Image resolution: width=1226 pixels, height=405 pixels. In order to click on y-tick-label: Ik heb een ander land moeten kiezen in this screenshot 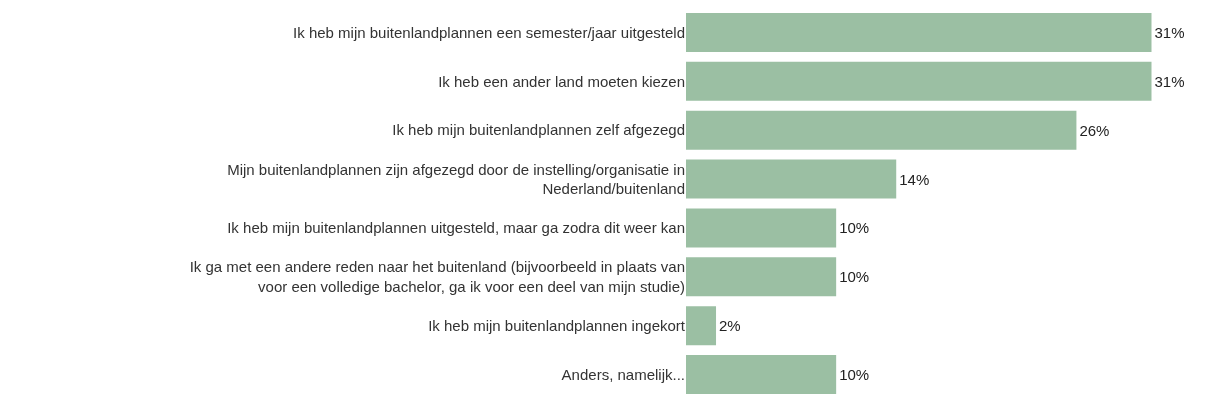, I will do `click(561, 81)`.